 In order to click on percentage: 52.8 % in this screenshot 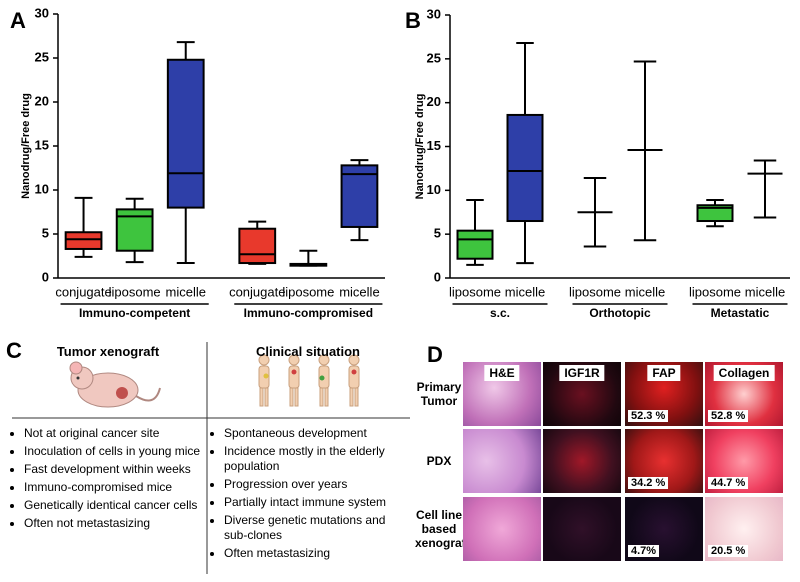, I will do `click(728, 416)`.